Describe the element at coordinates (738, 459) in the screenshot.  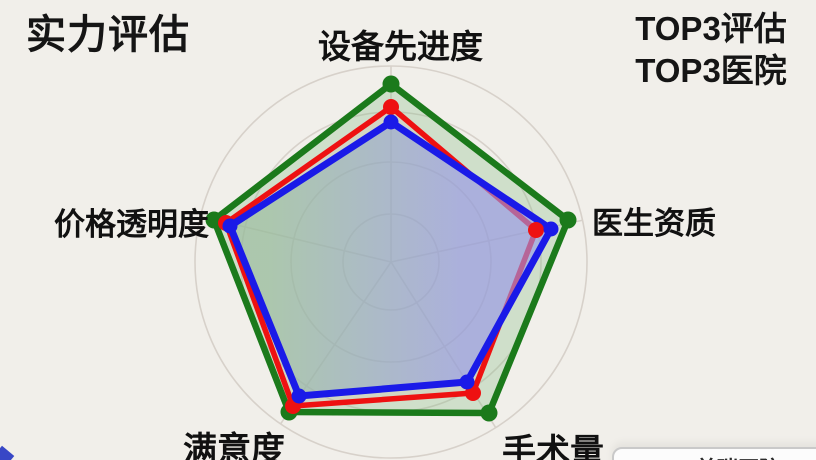
I see `legend-hospital-label: 美瑞医院` at that location.